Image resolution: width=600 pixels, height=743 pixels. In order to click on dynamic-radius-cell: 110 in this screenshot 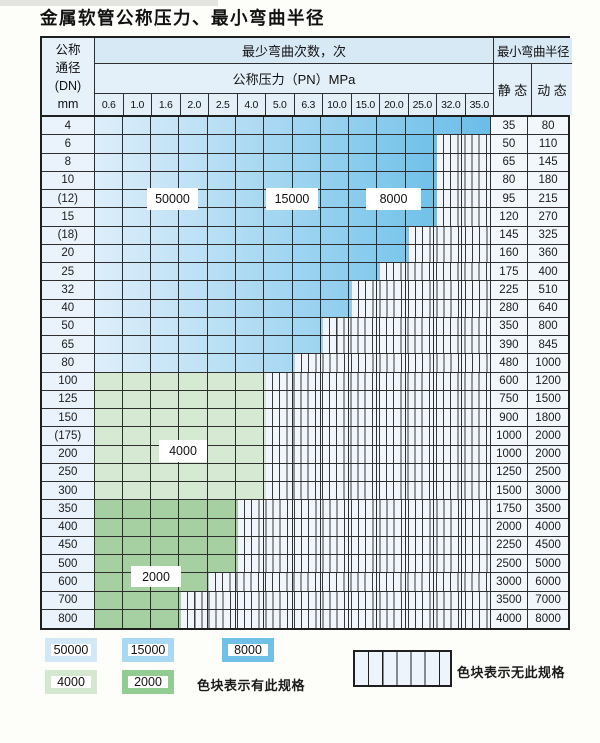, I will do `click(548, 144)`.